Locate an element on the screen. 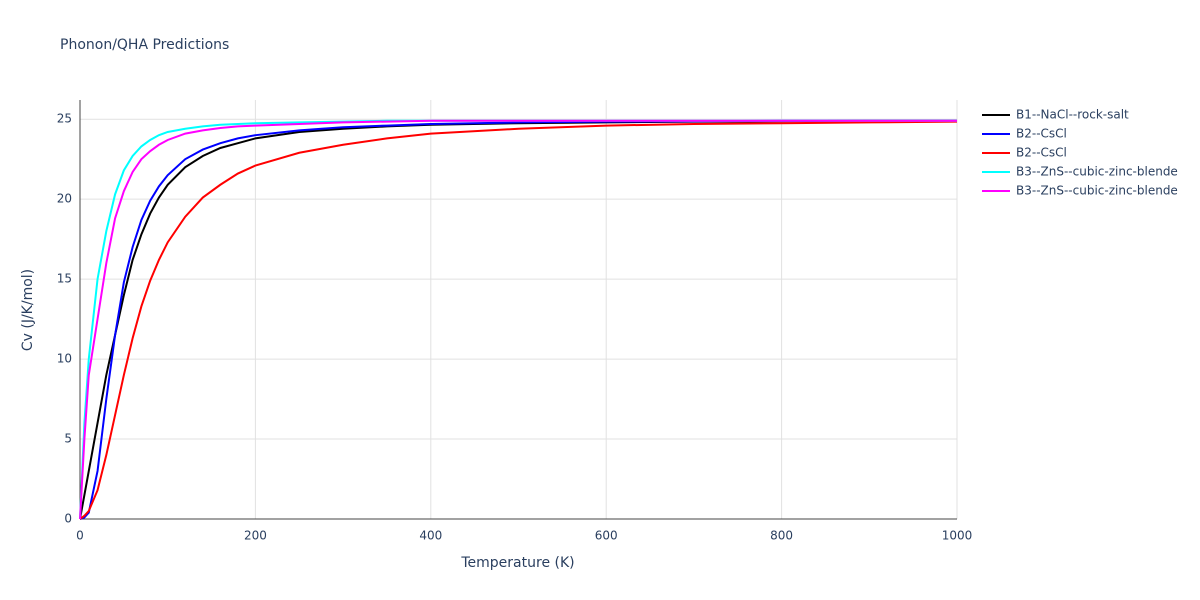  x-tick-label: 200 is located at coordinates (255, 536).